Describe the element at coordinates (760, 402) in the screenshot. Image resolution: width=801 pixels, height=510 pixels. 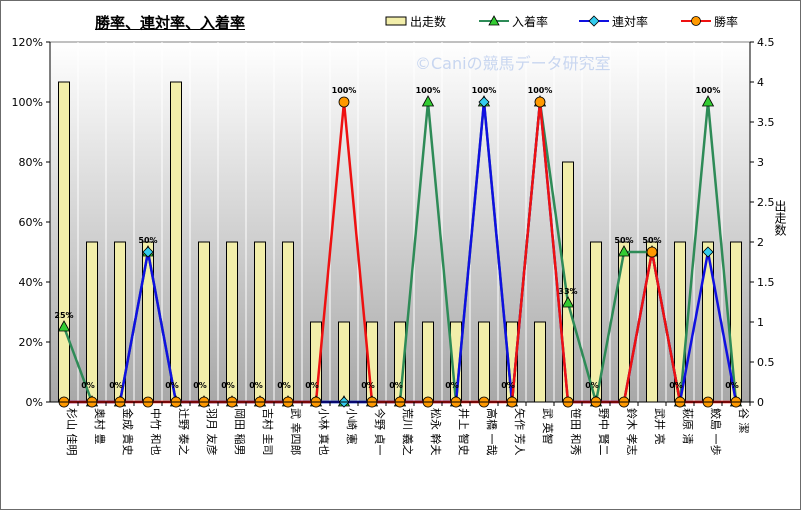
I see `y-right-tick-label: 0` at that location.